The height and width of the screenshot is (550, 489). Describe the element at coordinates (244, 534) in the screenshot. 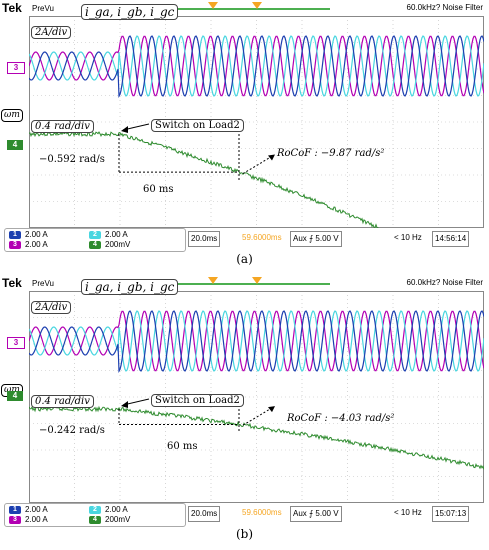

I see `caption-b: (b)` at that location.